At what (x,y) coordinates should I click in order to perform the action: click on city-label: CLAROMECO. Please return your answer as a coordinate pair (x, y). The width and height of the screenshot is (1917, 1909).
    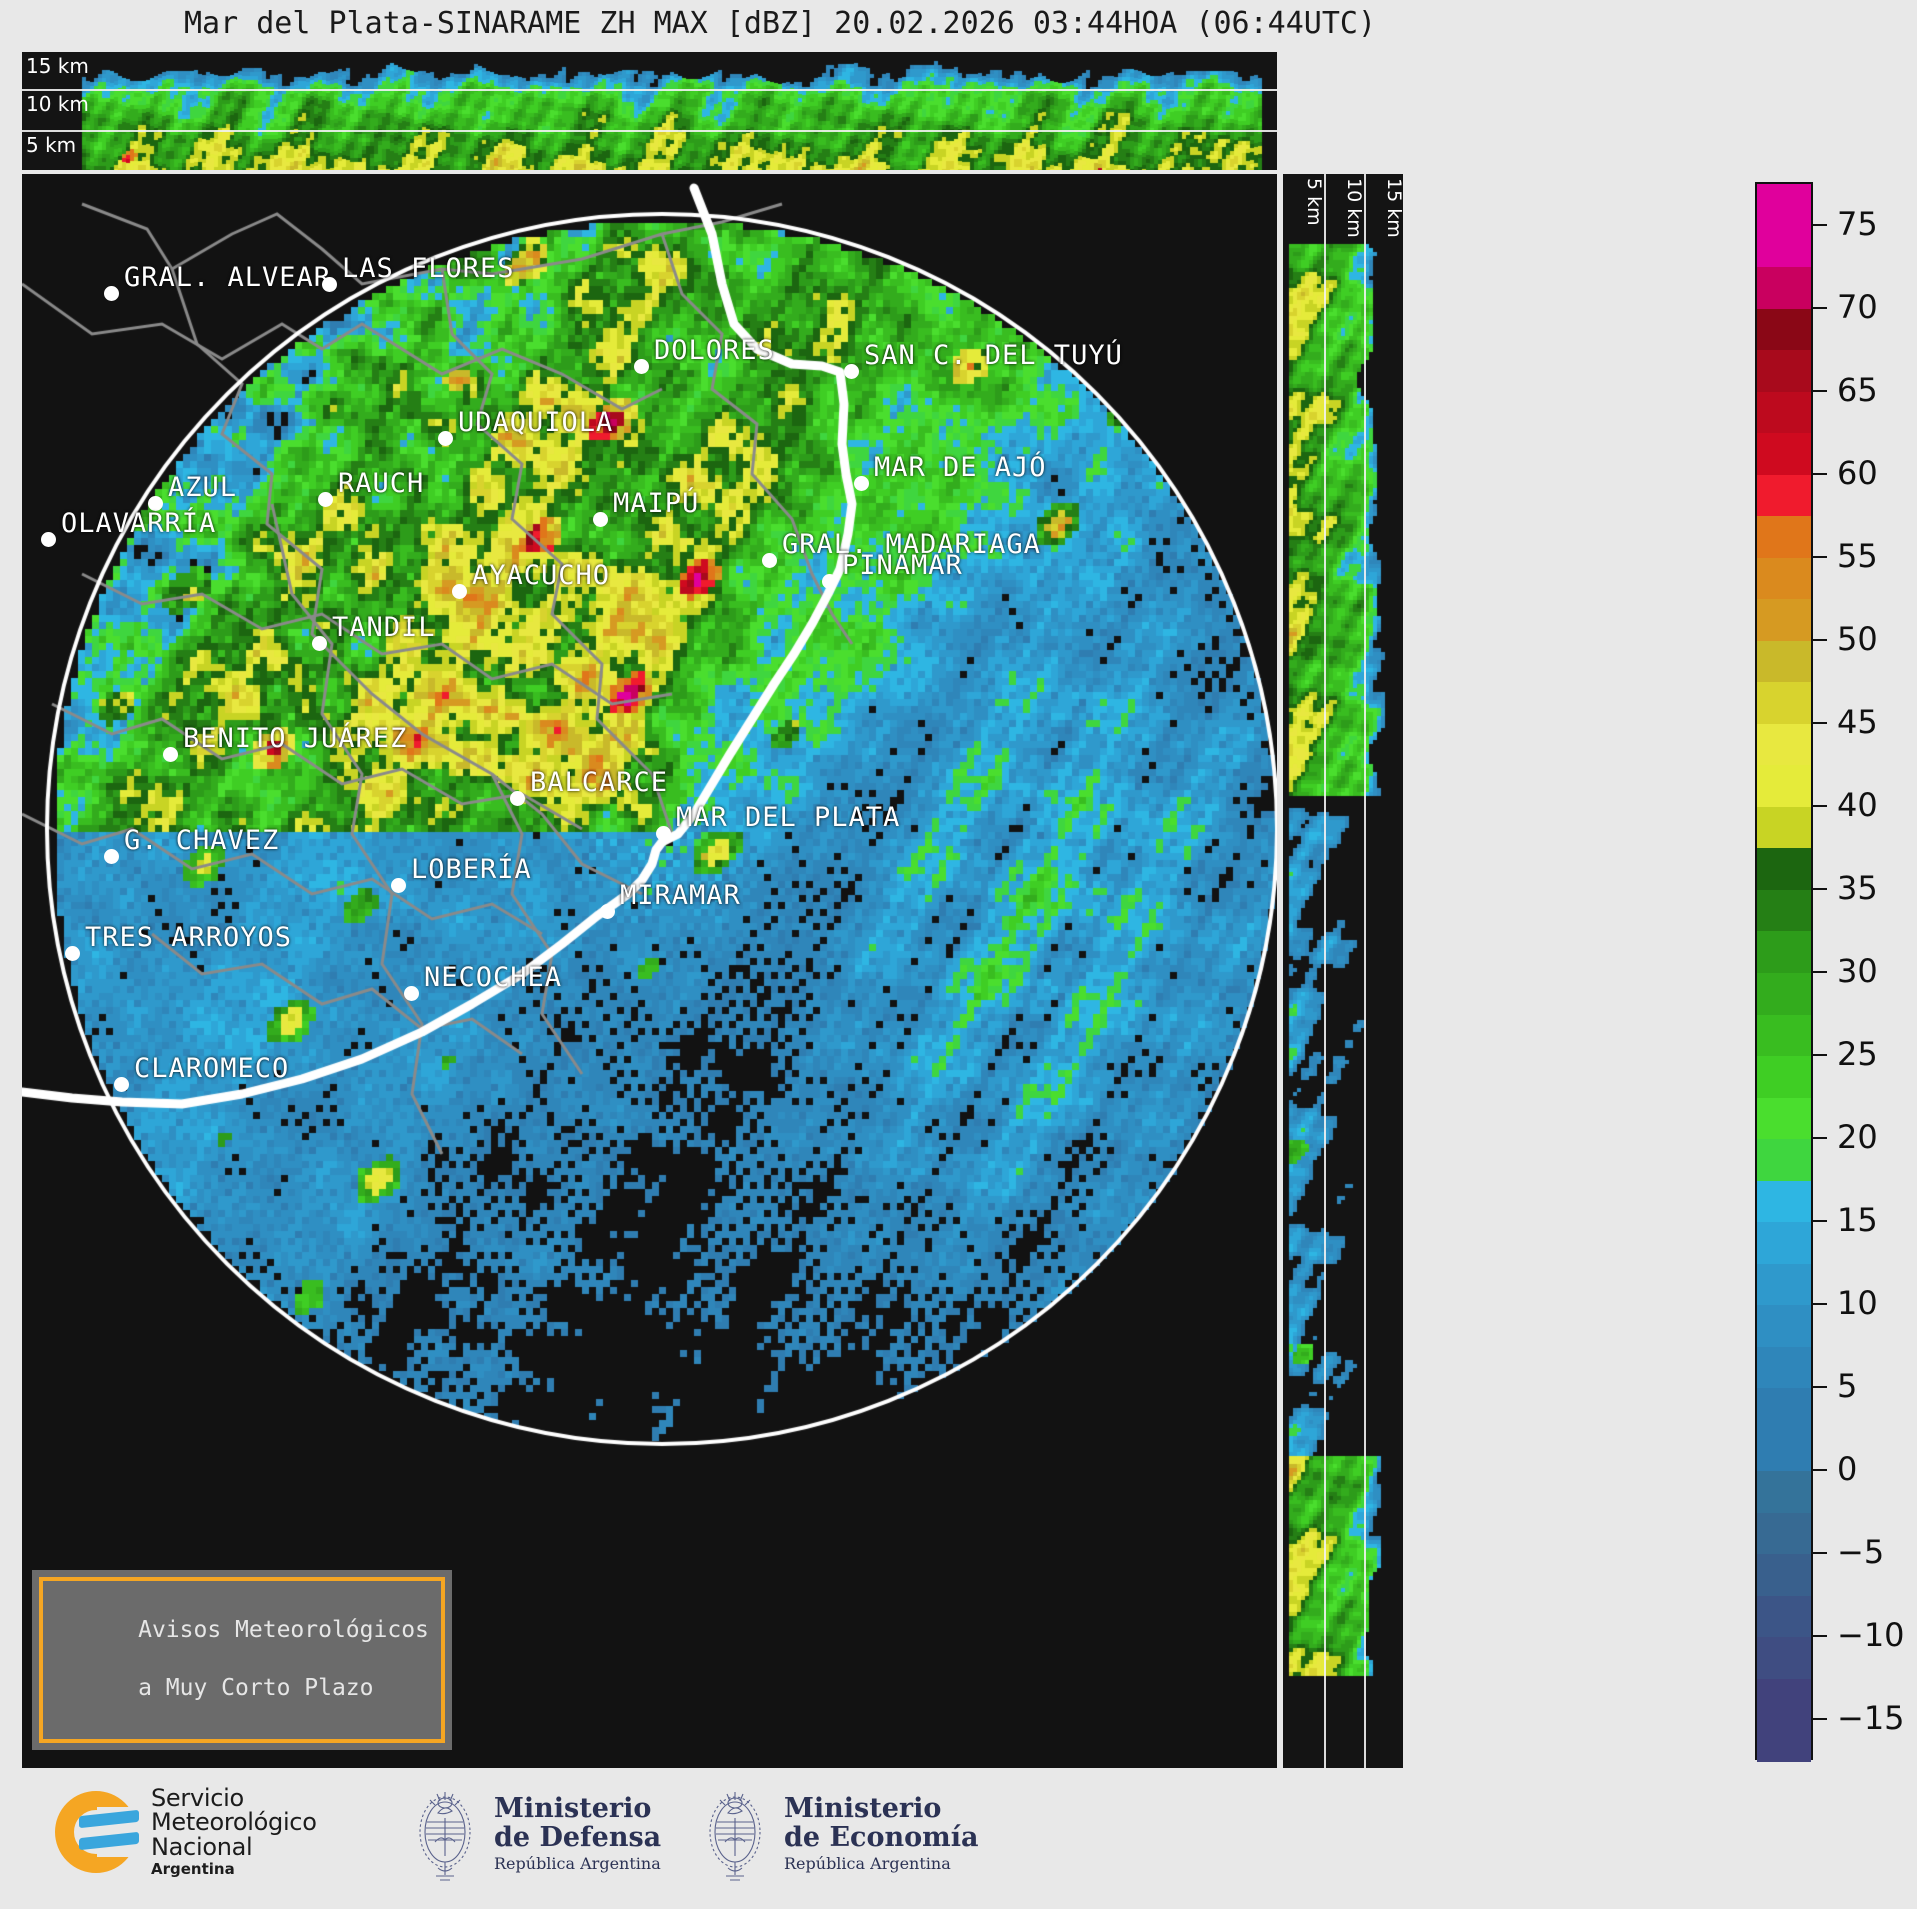
    Looking at the image, I should click on (212, 1068).